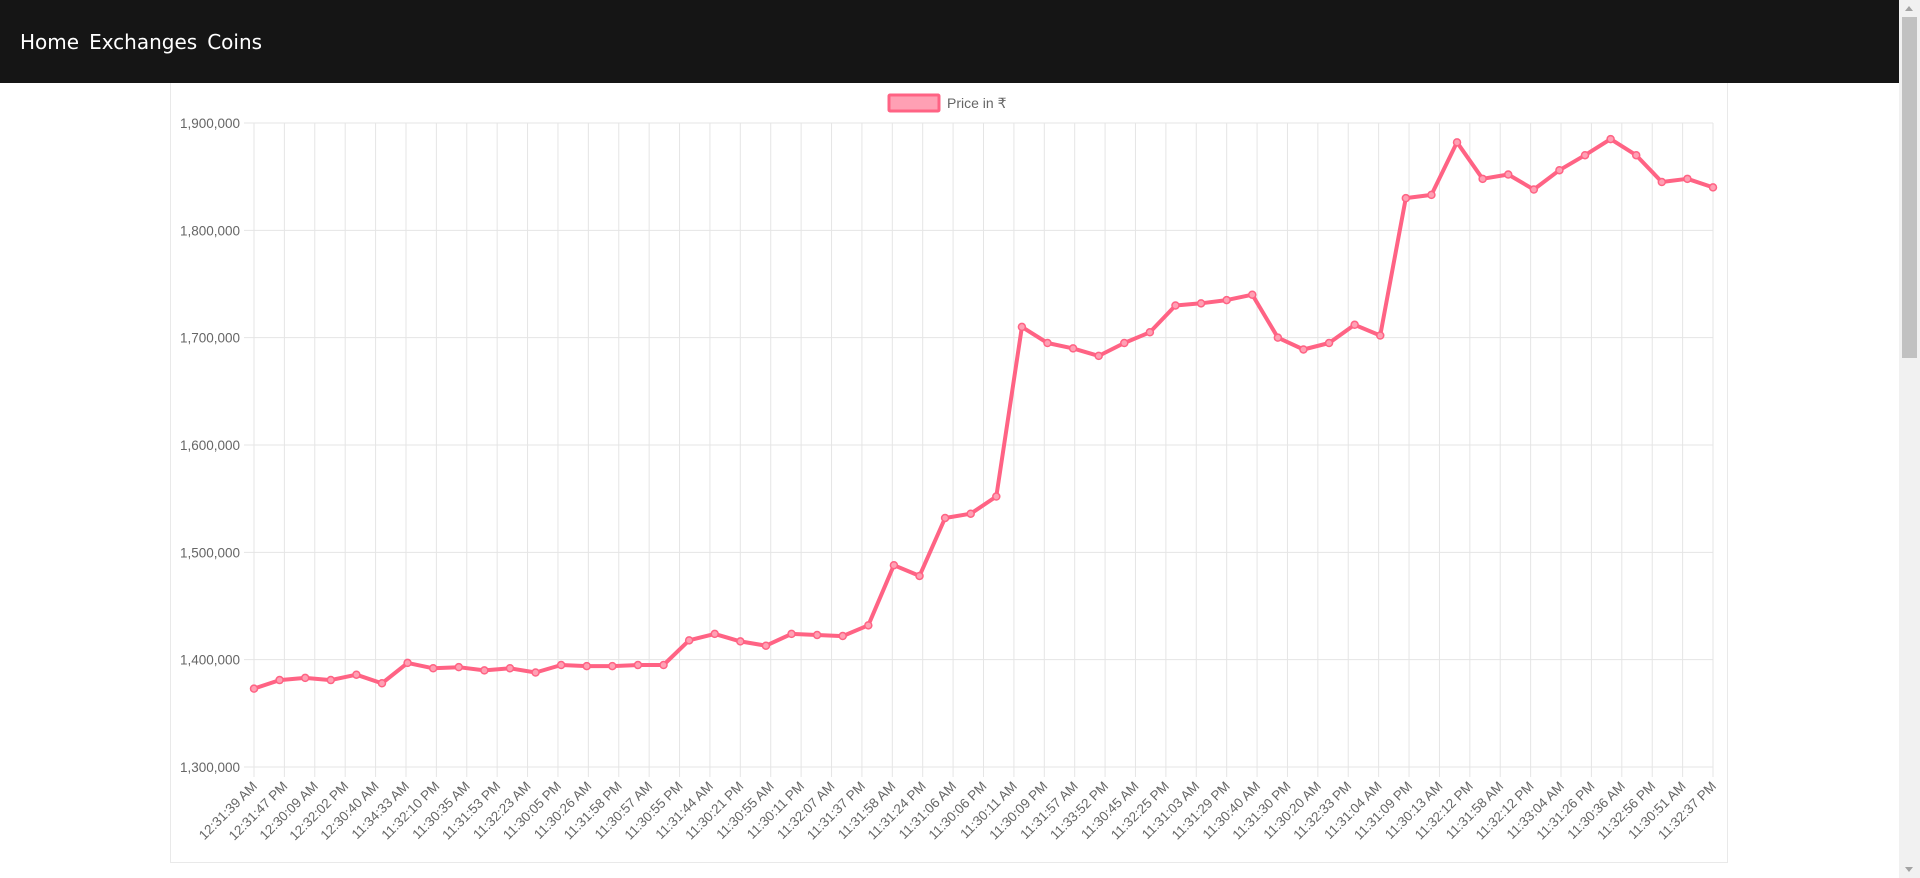 The image size is (1920, 878). Describe the element at coordinates (210, 123) in the screenshot. I see `y-tick-label: 1,900,000` at that location.